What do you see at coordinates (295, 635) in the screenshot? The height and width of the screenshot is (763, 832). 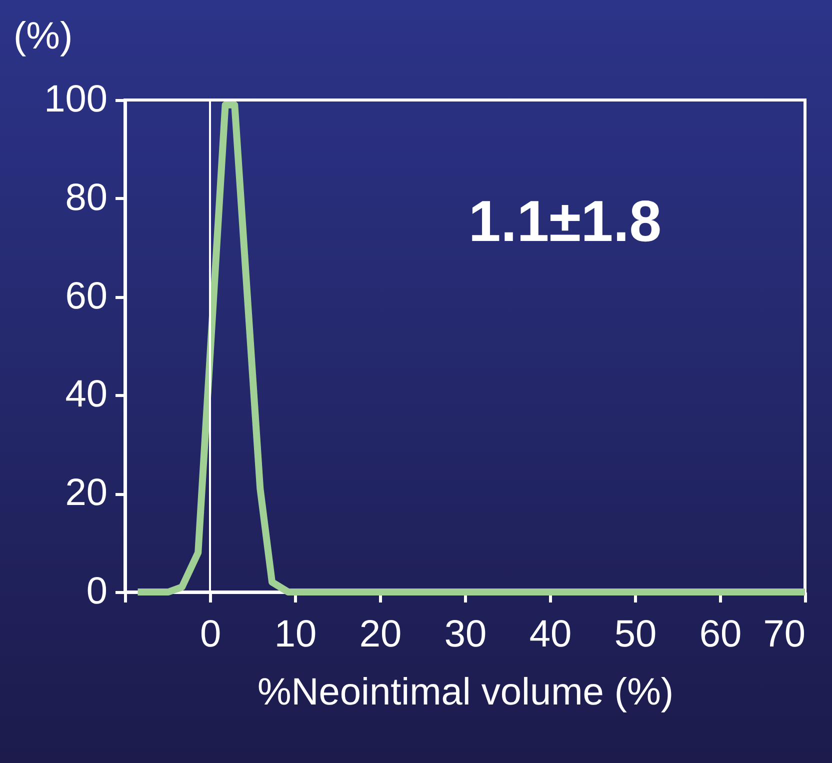 I see `x-tick-label: 10` at bounding box center [295, 635].